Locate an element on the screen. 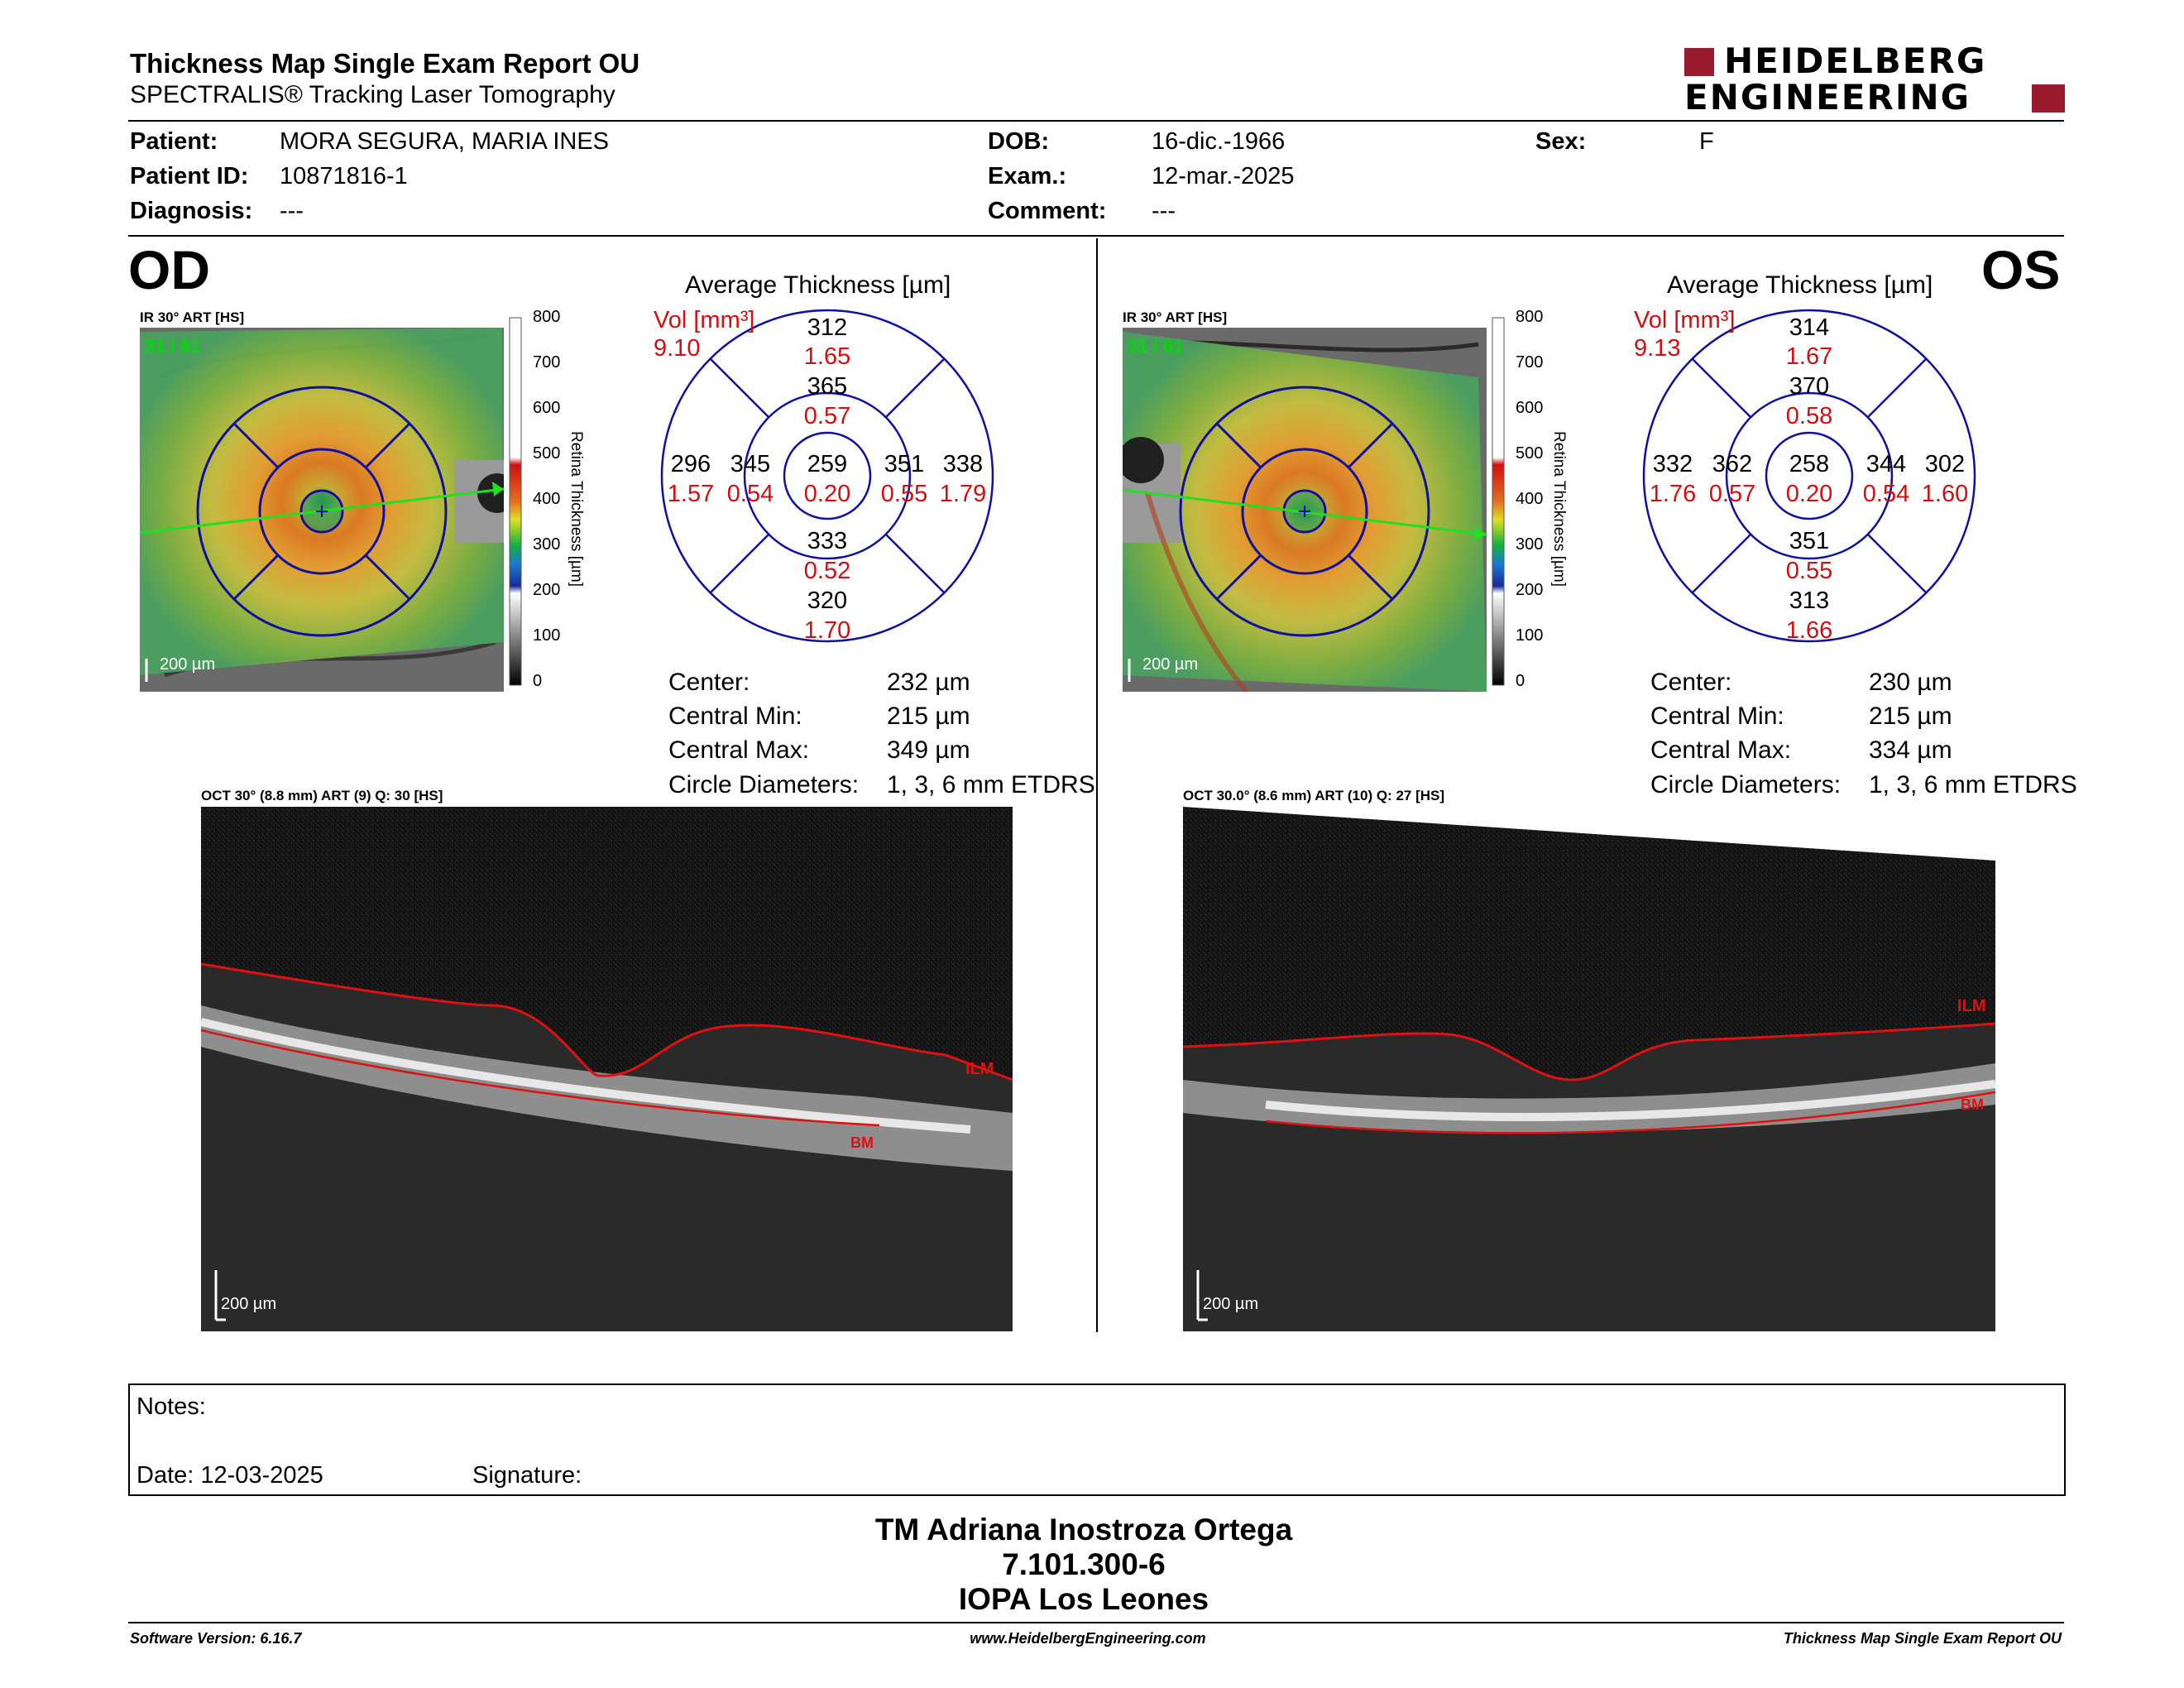  notes-label: Notes: is located at coordinates (171, 1406).